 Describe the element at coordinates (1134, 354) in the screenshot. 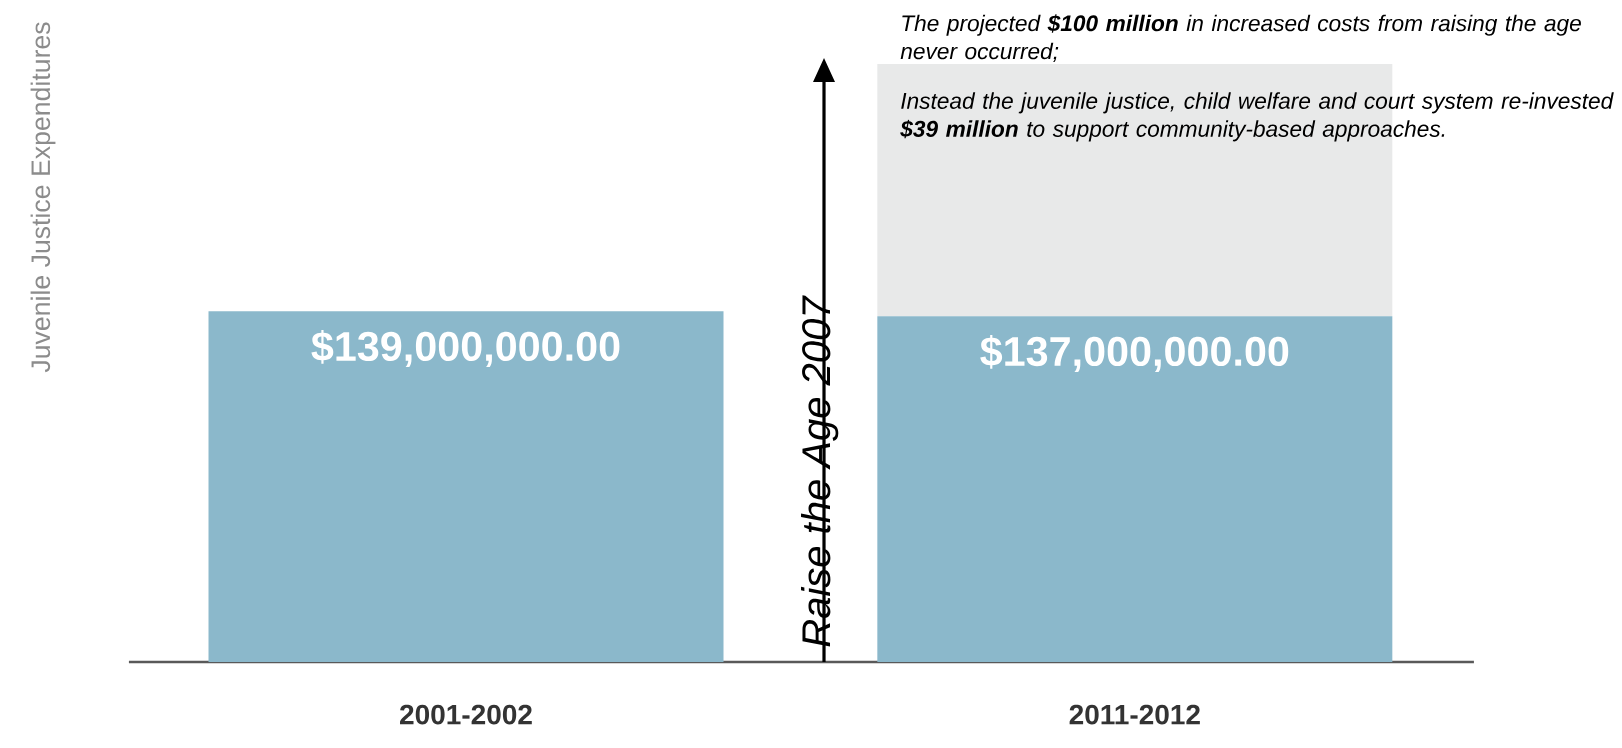

I see `data-label: $137,000,000.00` at that location.